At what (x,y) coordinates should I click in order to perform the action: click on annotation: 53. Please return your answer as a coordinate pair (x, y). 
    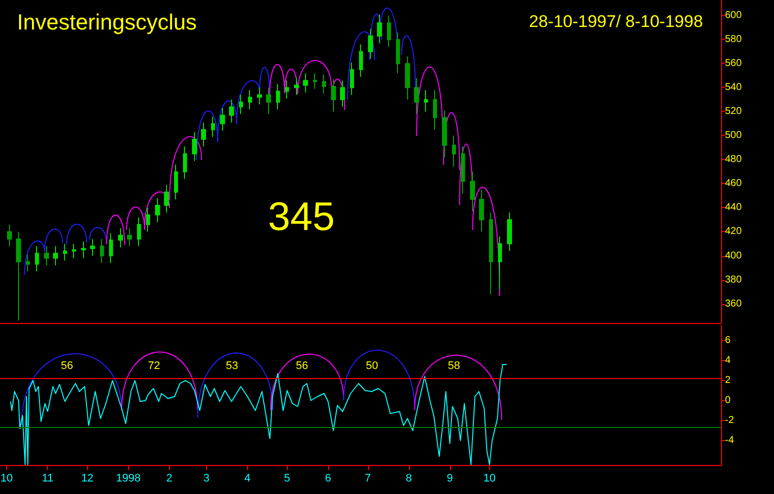
    Looking at the image, I should click on (232, 366).